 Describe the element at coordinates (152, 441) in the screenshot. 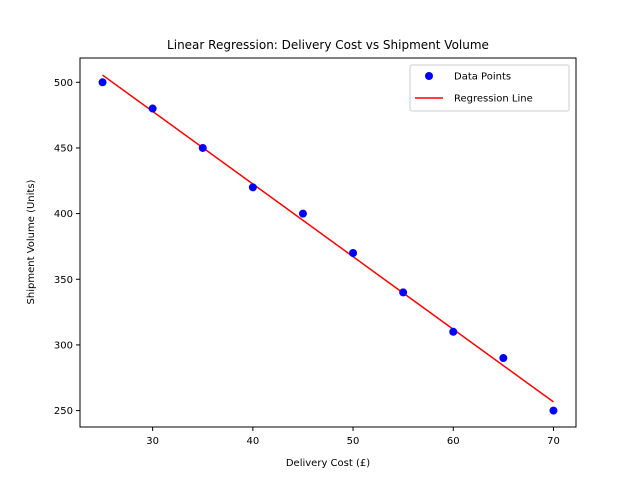

I see `x-tick-label: 30` at that location.